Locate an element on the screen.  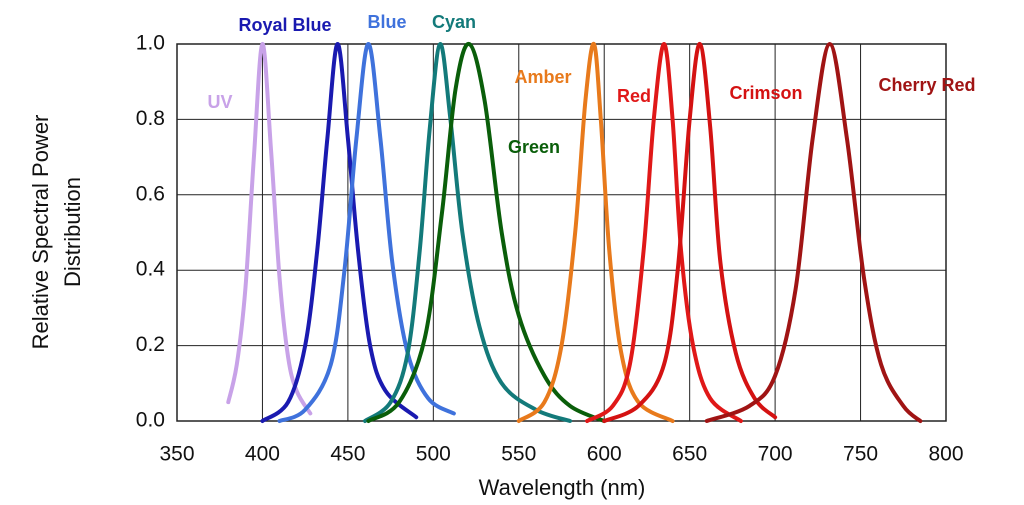
y-tick-label: 0.6 is located at coordinates (150, 193).